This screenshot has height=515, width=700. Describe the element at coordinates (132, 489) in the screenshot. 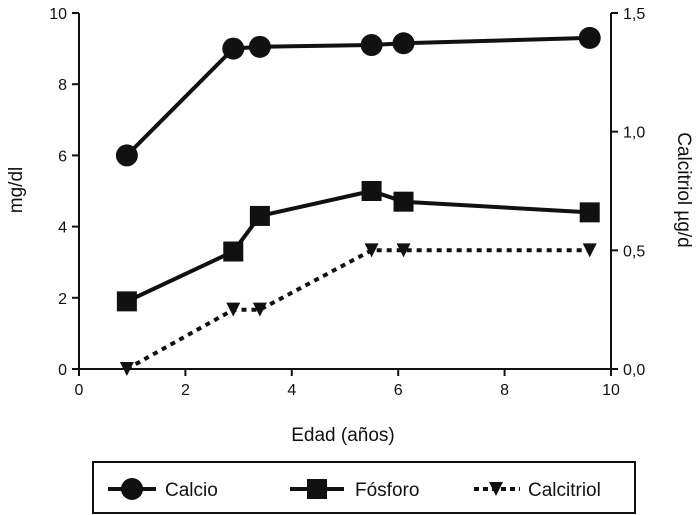

I see `legend-circle-icon` at that location.